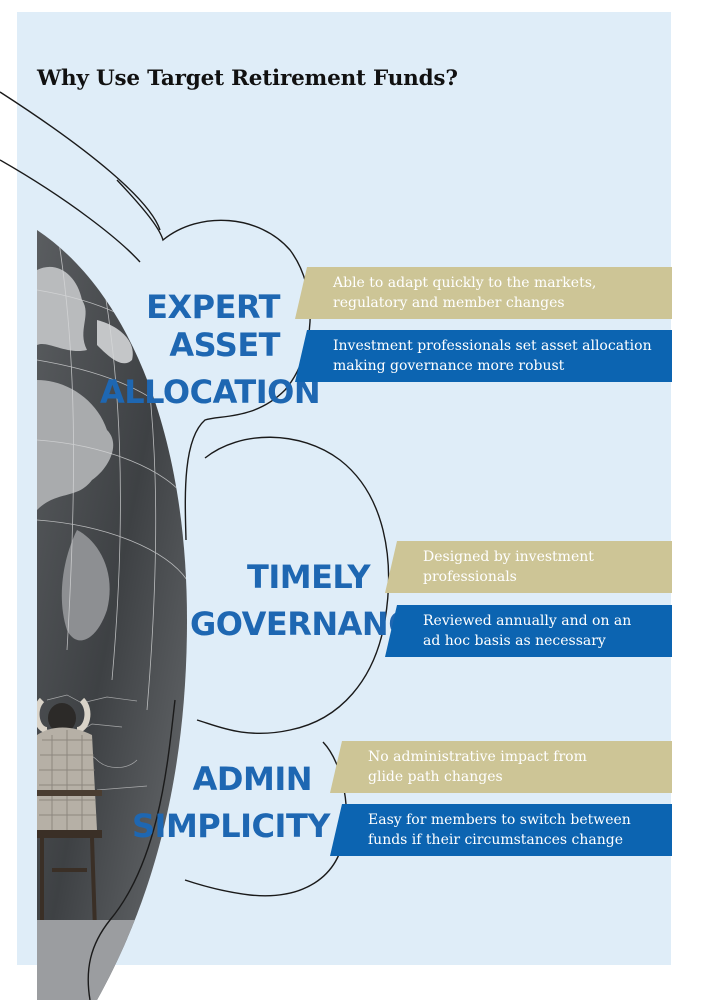 The height and width of the screenshot is (1000, 705). What do you see at coordinates (231, 802) in the screenshot?
I see `section-heading-admin-simplicity: ADMIN SIMPLICITY` at bounding box center [231, 802].